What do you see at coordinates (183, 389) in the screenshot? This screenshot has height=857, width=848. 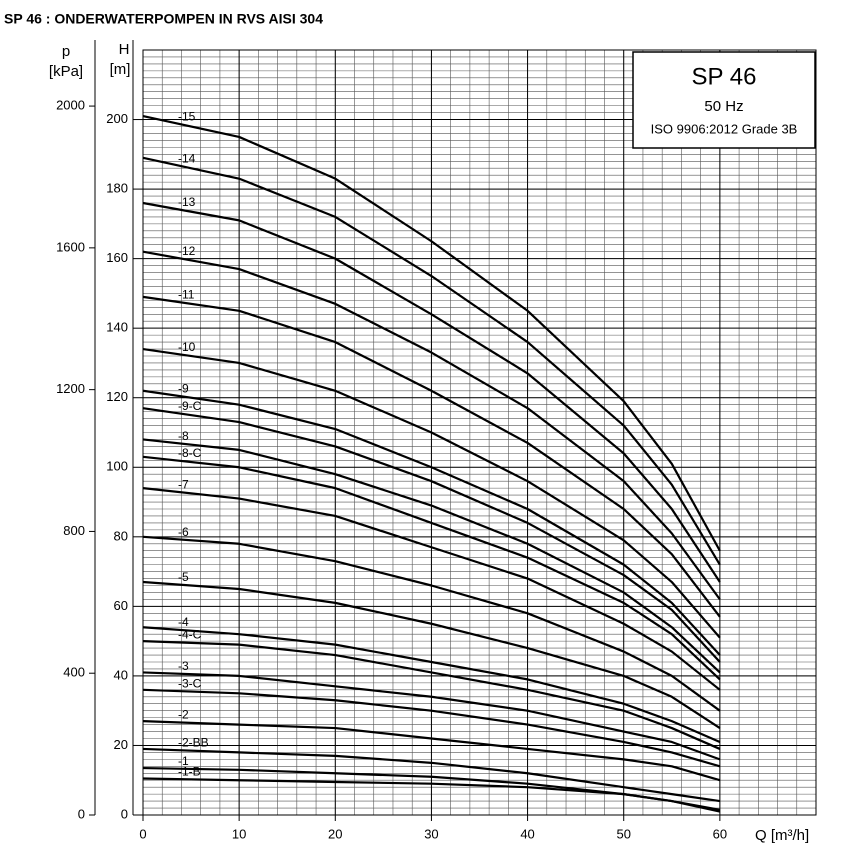 I see `curve-label: -9` at bounding box center [183, 389].